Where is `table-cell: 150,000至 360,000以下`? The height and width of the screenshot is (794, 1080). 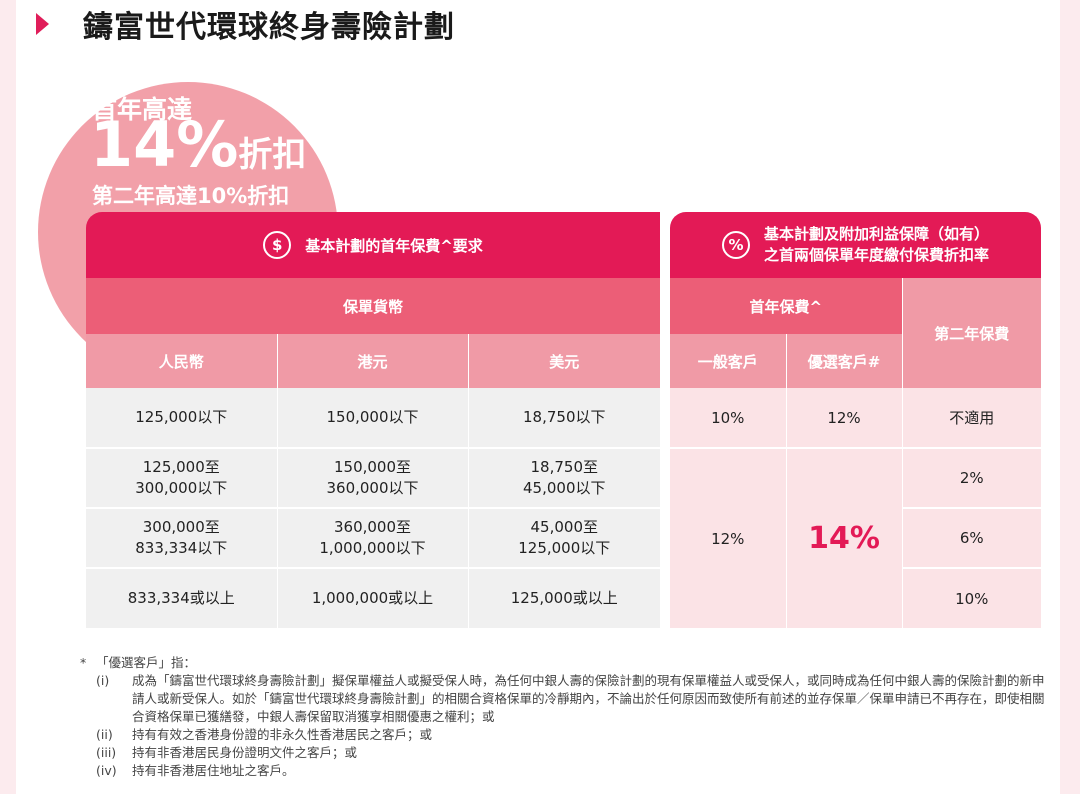 table-cell: 150,000至 360,000以下 is located at coordinates (373, 478).